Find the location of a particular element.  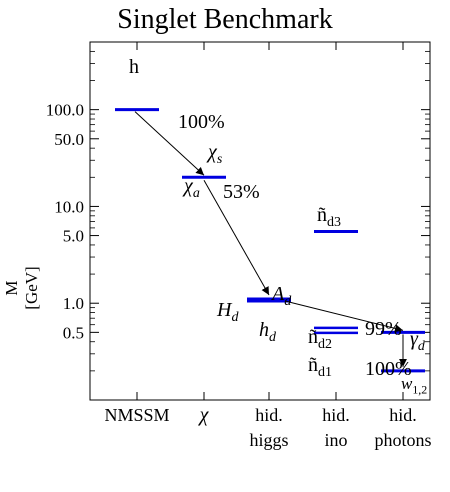

level-label-3-0: ñd3 is located at coordinates (329, 217).